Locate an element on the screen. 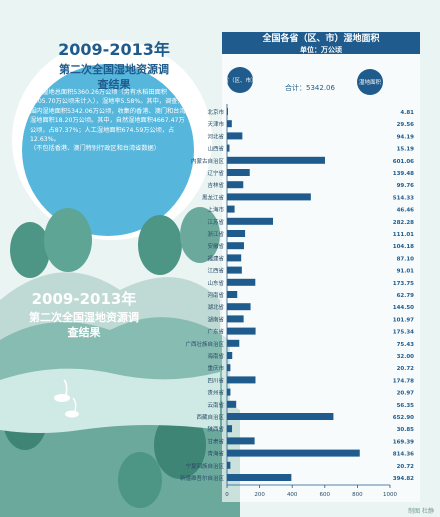 Image resolution: width=440 pixels, height=517 pixels. category-label: 新疆维吾尔自治区 is located at coordinates (202, 478).